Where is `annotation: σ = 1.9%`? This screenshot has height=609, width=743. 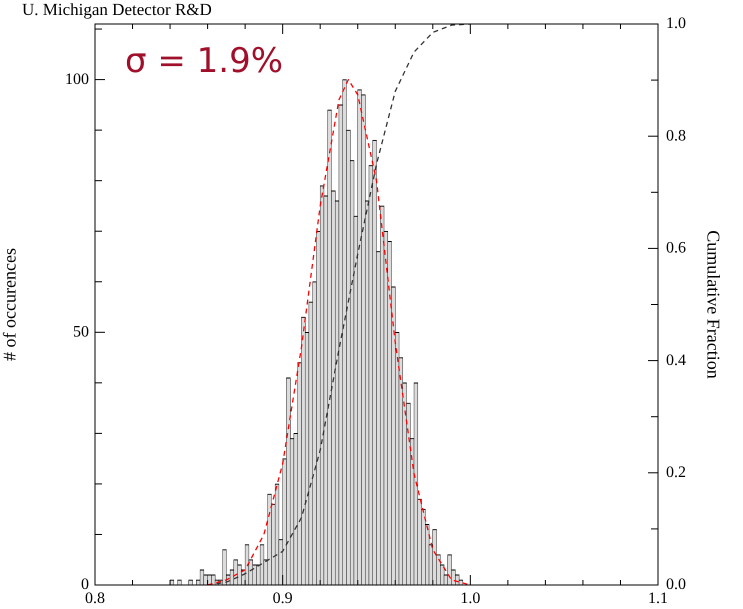
annotation: σ = 1.9% is located at coordinates (204, 60).